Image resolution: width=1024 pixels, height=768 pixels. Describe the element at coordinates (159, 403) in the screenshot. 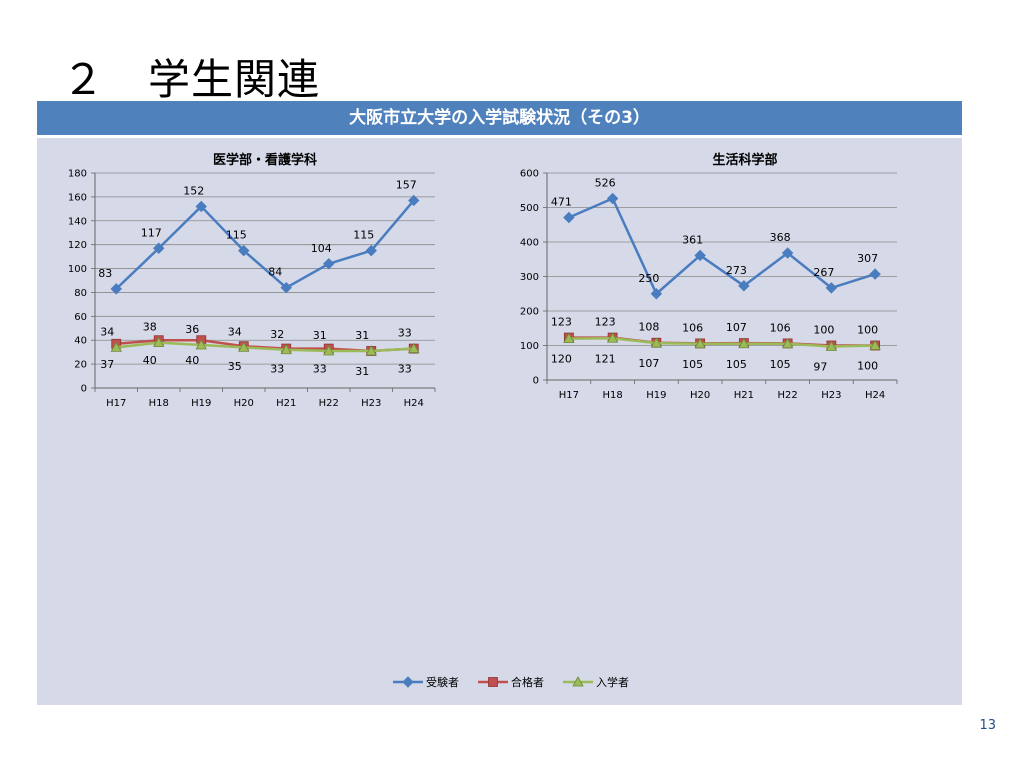

I see `chart-1-xtick-label: H18` at that location.